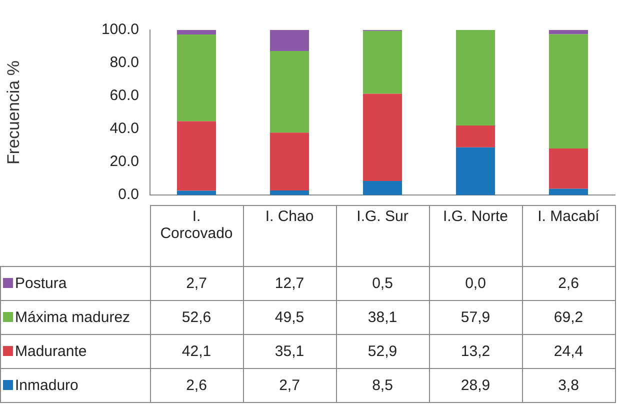 The height and width of the screenshot is (408, 633). I want to click on x-tick-label: I.G. Sur, so click(382, 236).